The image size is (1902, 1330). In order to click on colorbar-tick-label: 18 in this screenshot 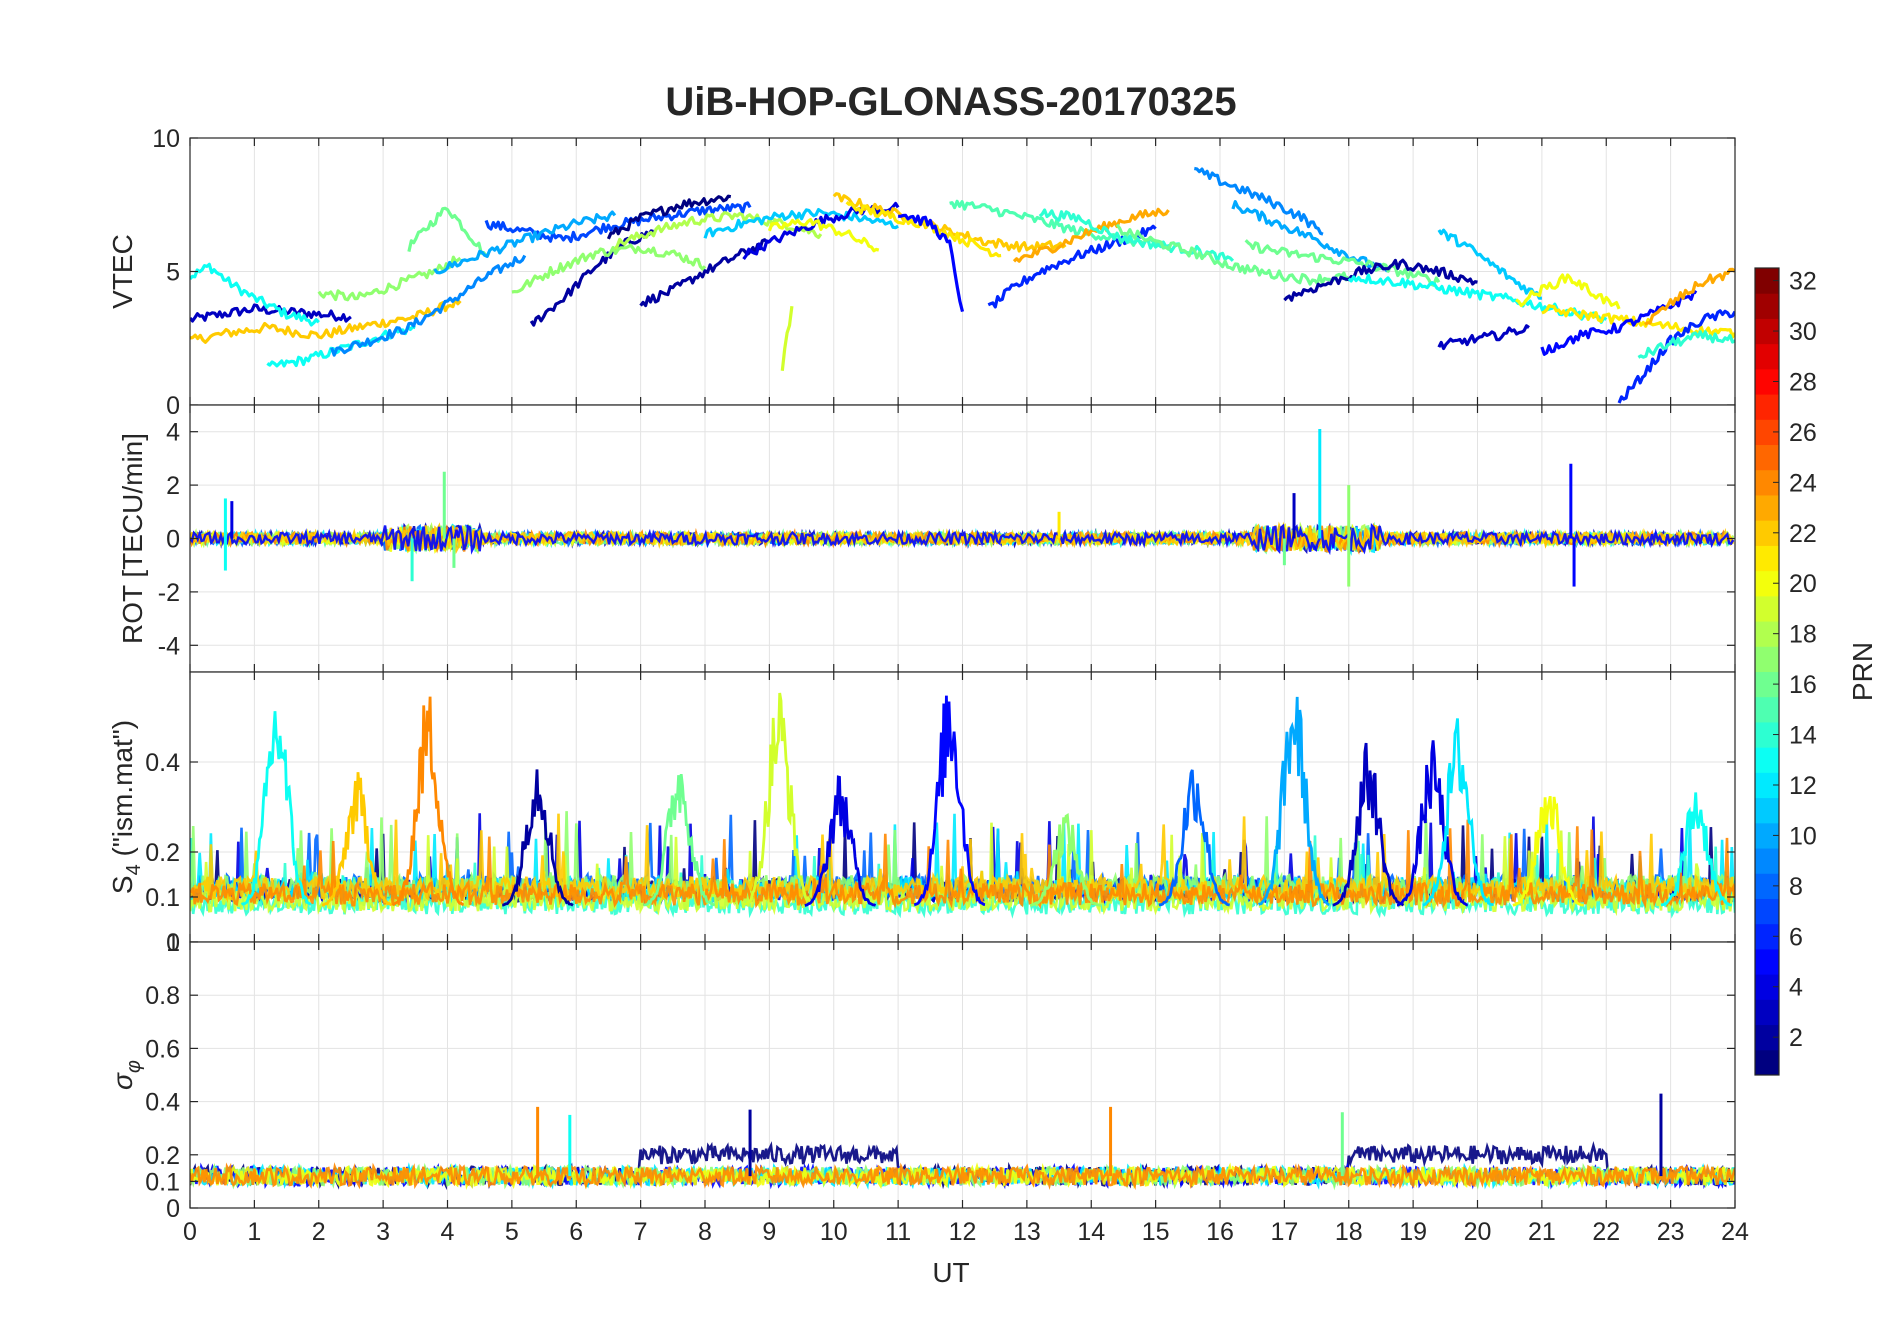, I will do `click(1803, 635)`.